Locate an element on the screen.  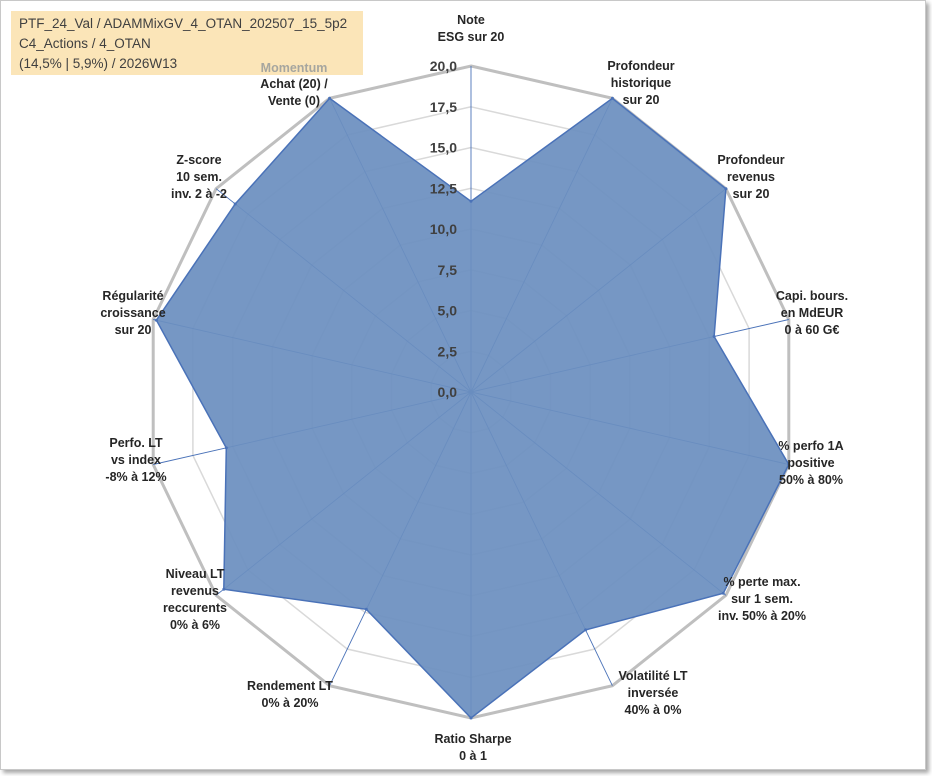
tick-label-4: 10,0 is located at coordinates (443, 229).